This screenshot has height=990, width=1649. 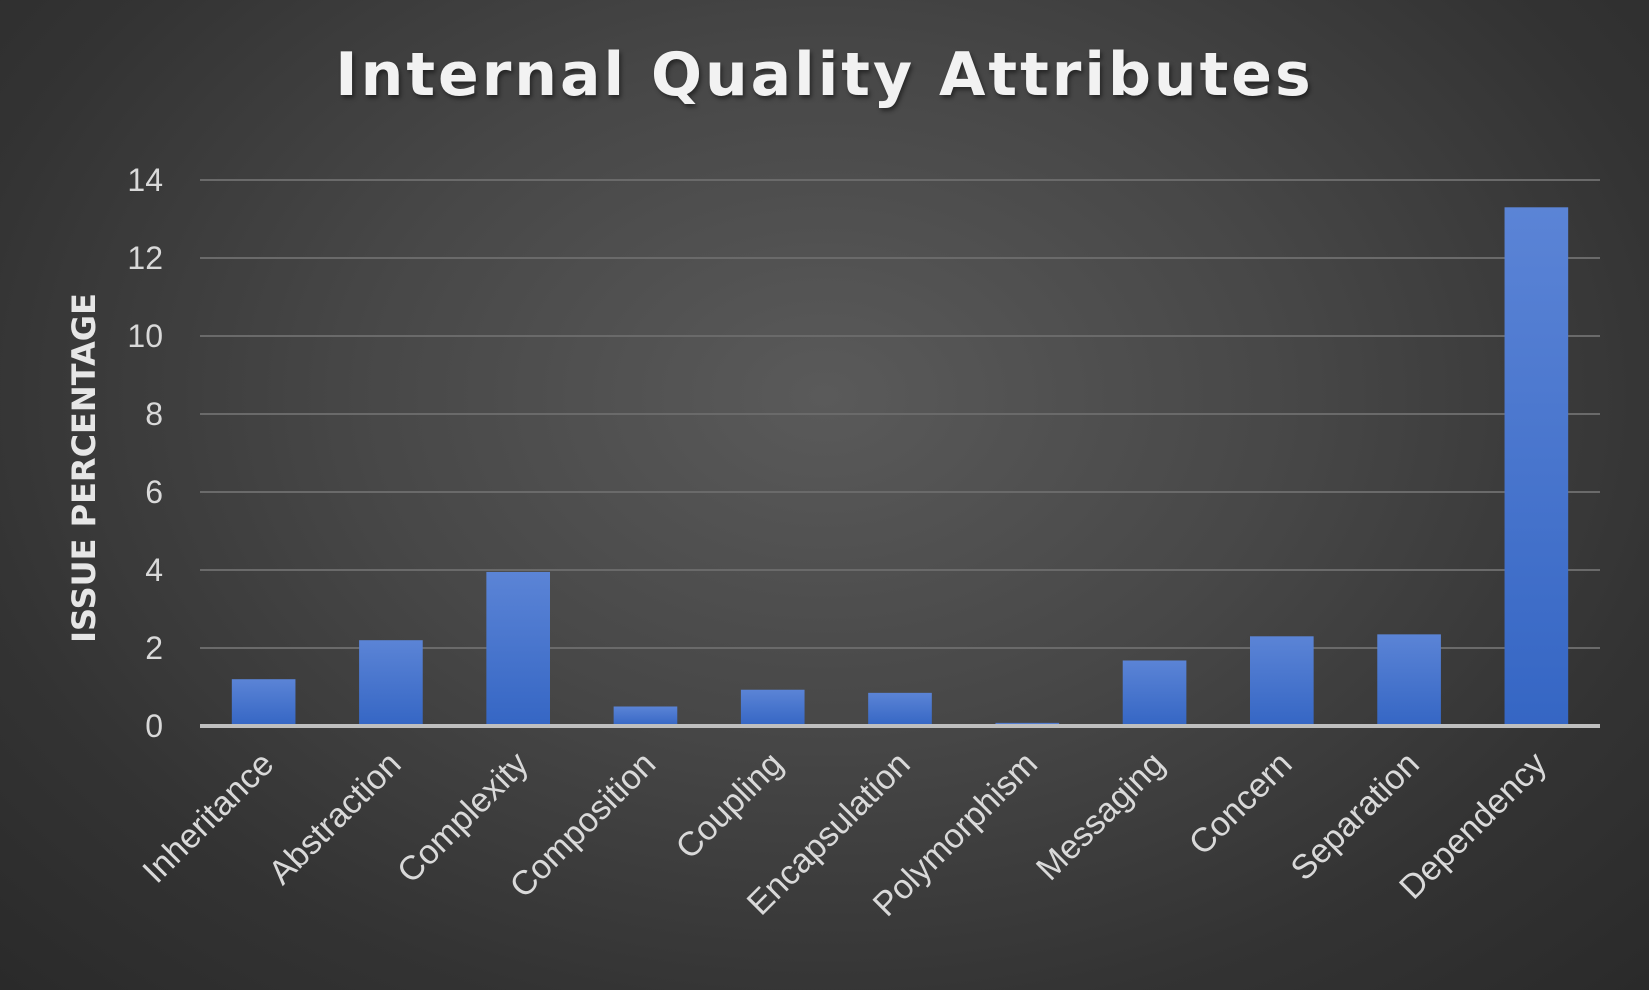 What do you see at coordinates (1241, 804) in the screenshot?
I see `x-tick-label: Concern` at bounding box center [1241, 804].